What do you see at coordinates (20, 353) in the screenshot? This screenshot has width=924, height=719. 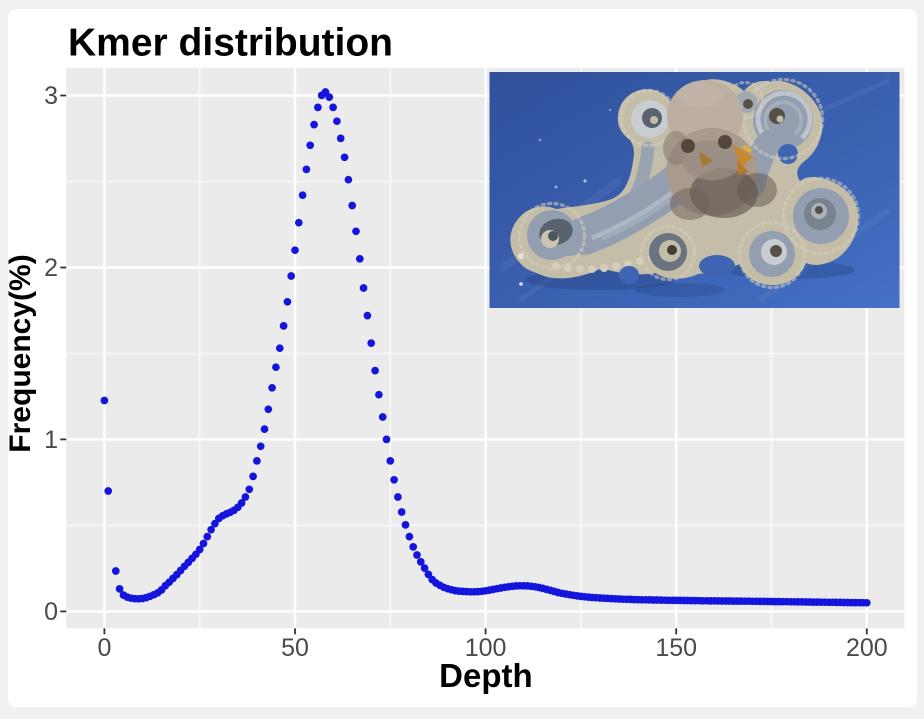 I see `svg-text: Frequency(%)` at bounding box center [20, 353].